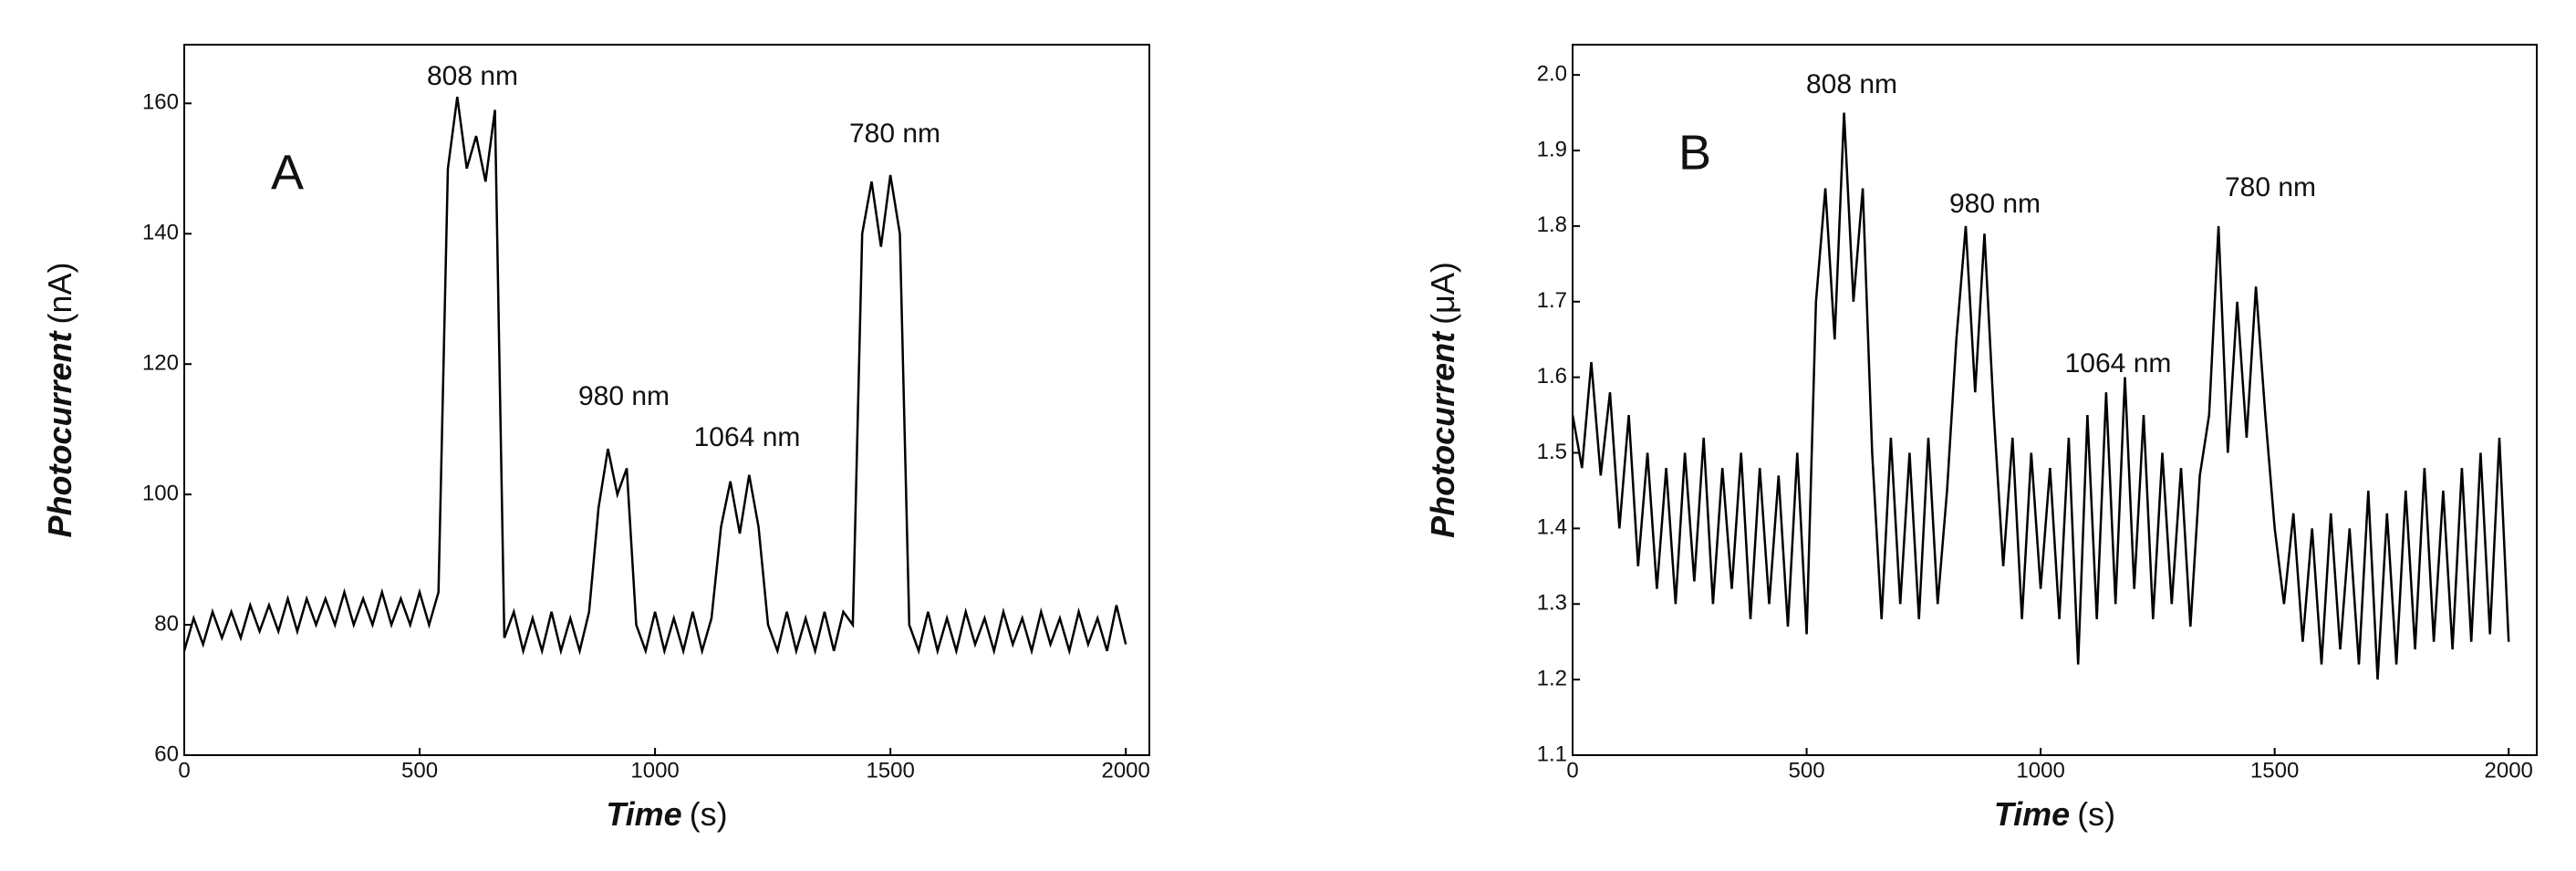 The width and height of the screenshot is (2576, 871). What do you see at coordinates (160, 363) in the screenshot?
I see `y-tick-label: 120` at bounding box center [160, 363].